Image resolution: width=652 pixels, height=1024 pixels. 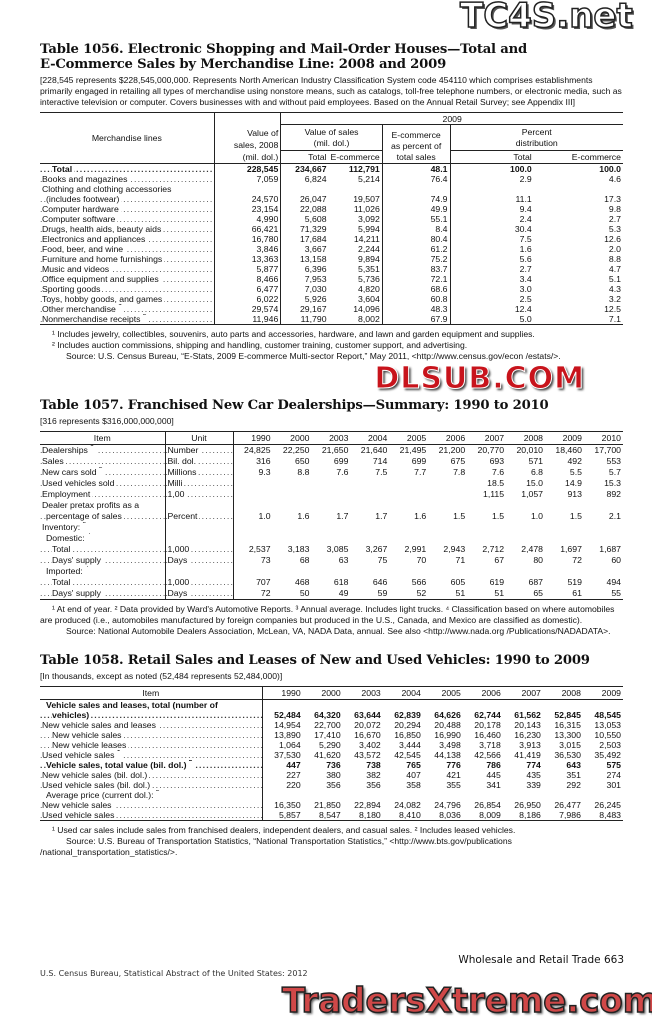 I want to click on value-cell: 5.3, so click(x=614, y=229).